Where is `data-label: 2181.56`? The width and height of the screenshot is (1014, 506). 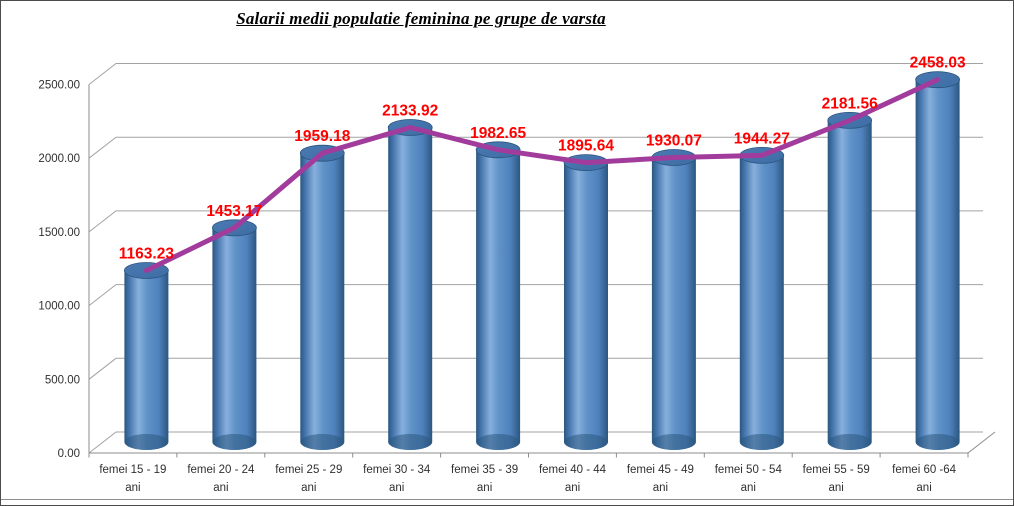 data-label: 2181.56 is located at coordinates (850, 103).